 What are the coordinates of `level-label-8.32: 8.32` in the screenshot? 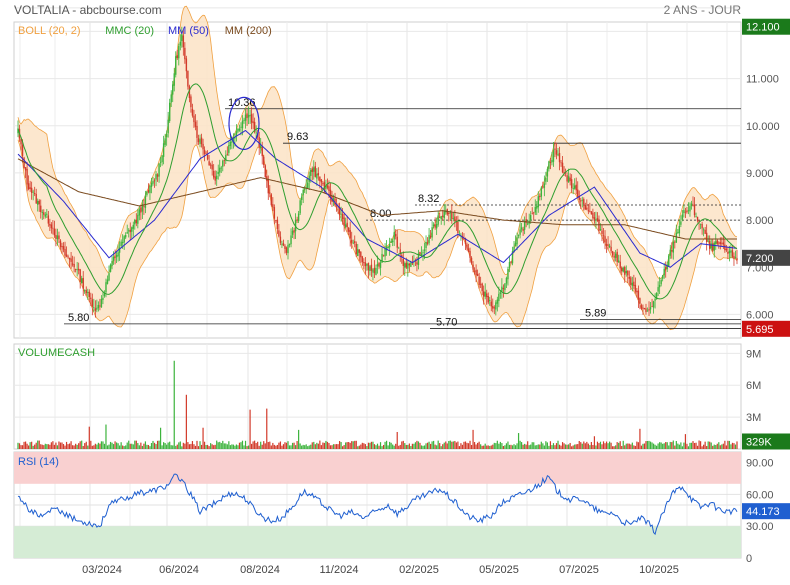 It's located at (428, 199).